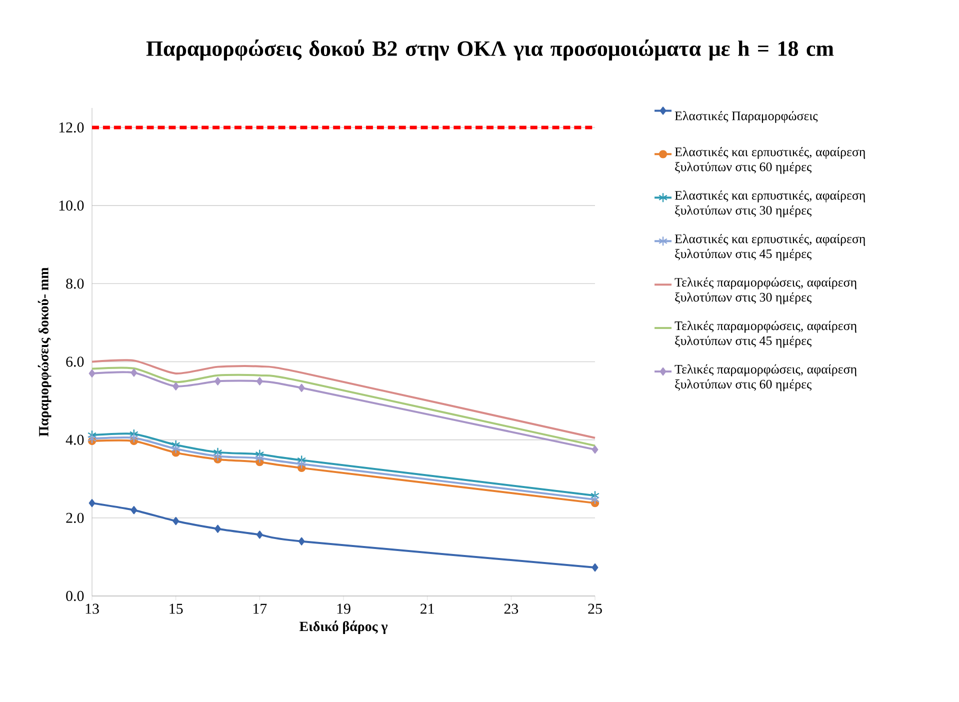 This screenshot has width=959, height=702. What do you see at coordinates (765, 378) in the screenshot?
I see `legend-label: Τελικές παραμορφώσεις, αφαίρεση ξυλοτύπων στις 60 ημέρες` at bounding box center [765, 378].